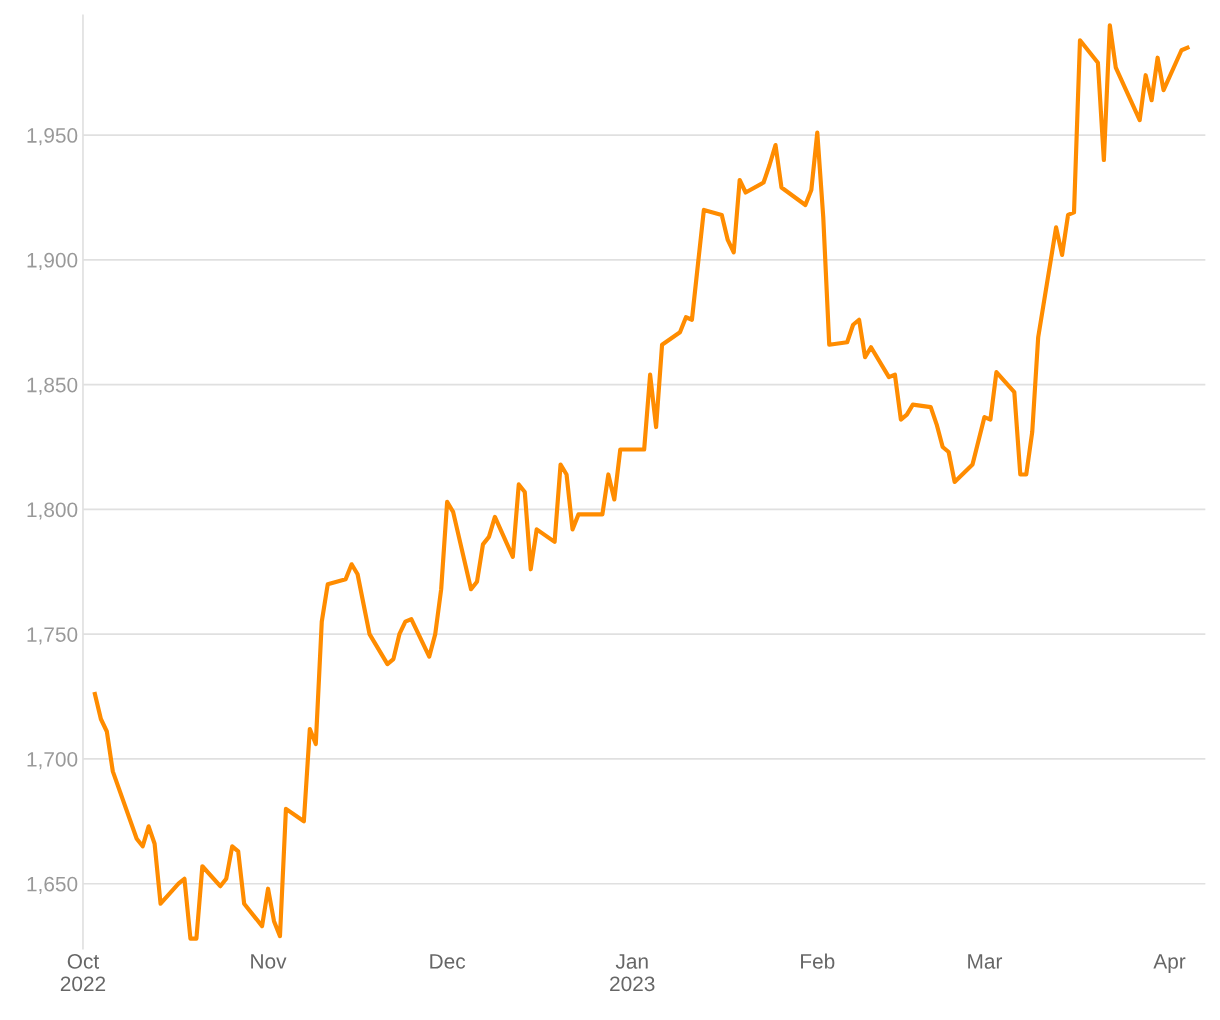 This screenshot has width=1220, height=1020. Describe the element at coordinates (818, 961) in the screenshot. I see `x-tick-label: Feb` at that location.